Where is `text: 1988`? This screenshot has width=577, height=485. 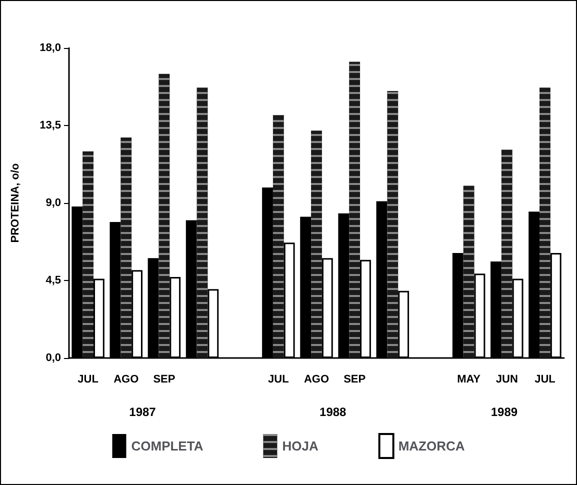 text: 1988 is located at coordinates (333, 412).